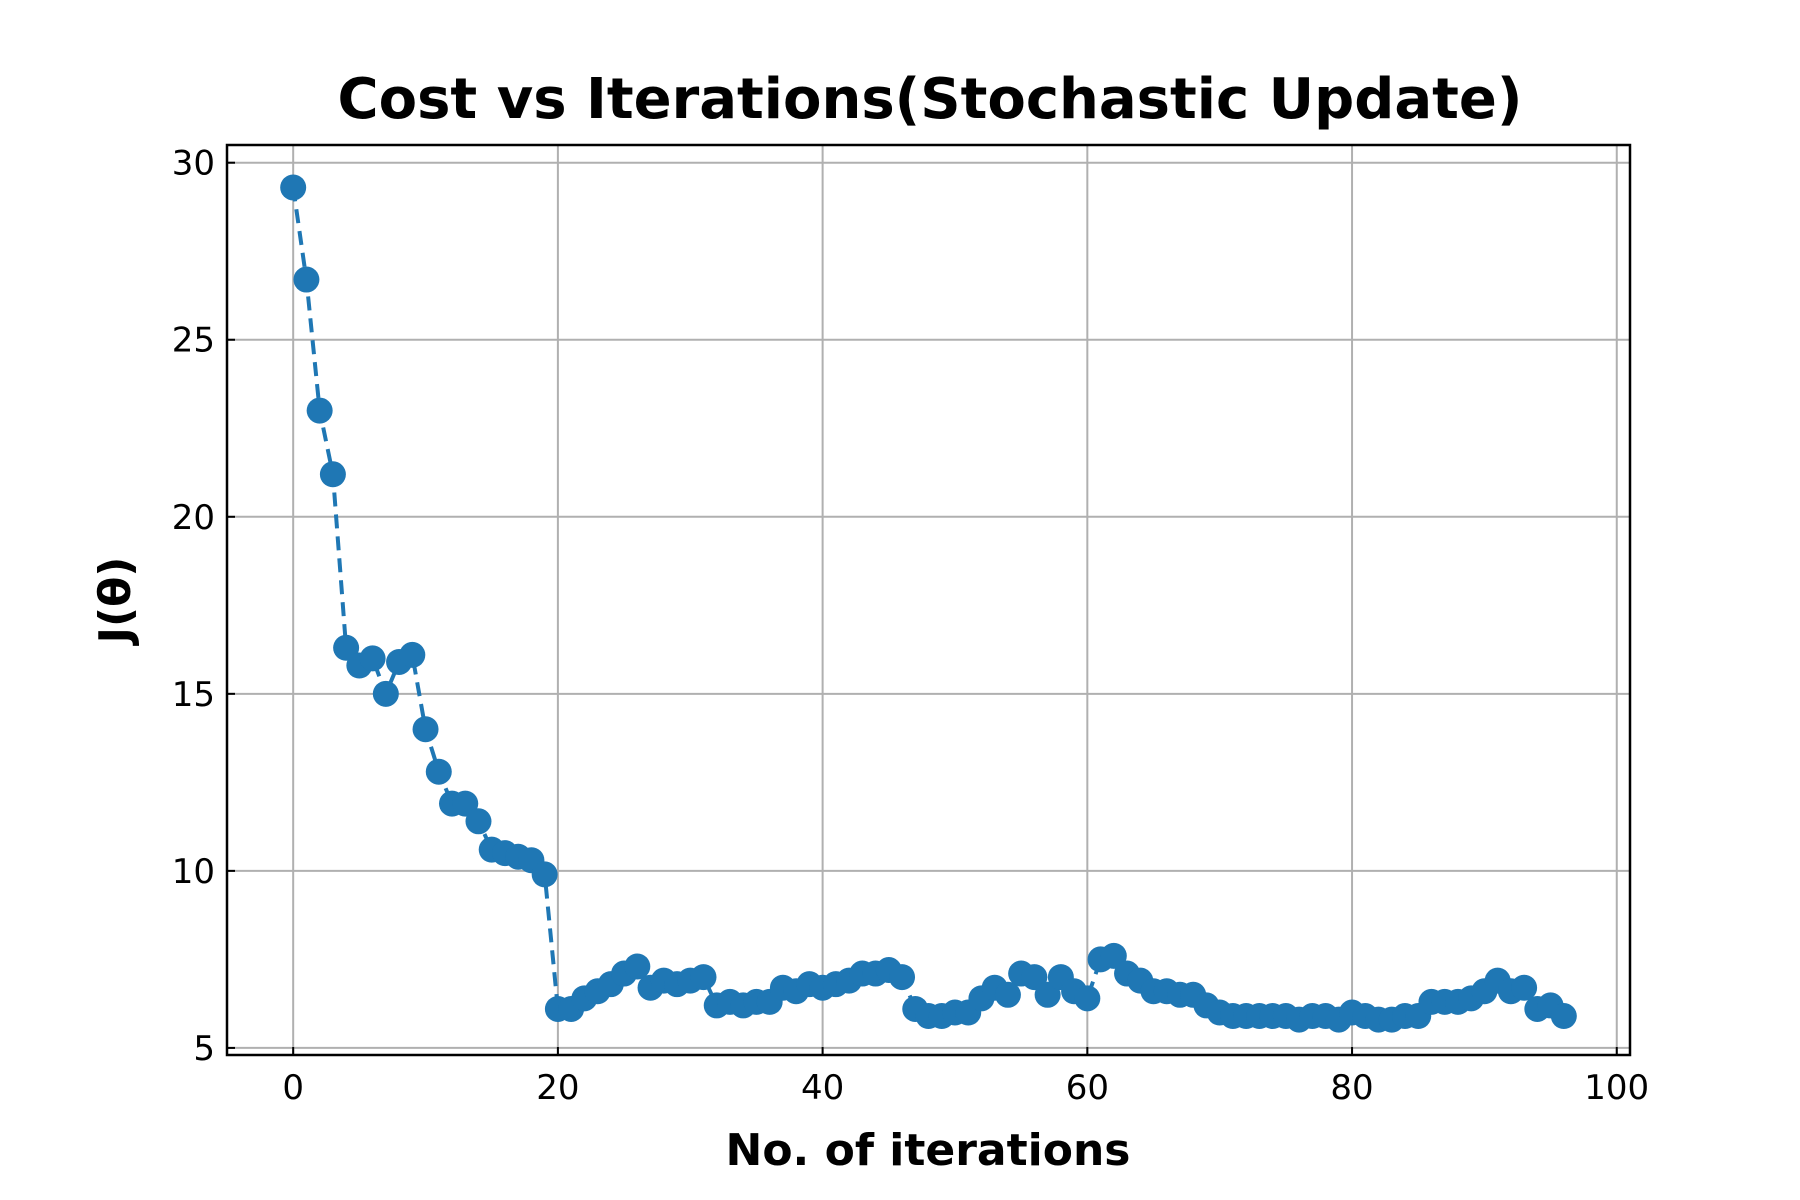 The width and height of the screenshot is (1800, 1200). Describe the element at coordinates (1616, 1088) in the screenshot. I see `x-tick-label: 100` at that location.